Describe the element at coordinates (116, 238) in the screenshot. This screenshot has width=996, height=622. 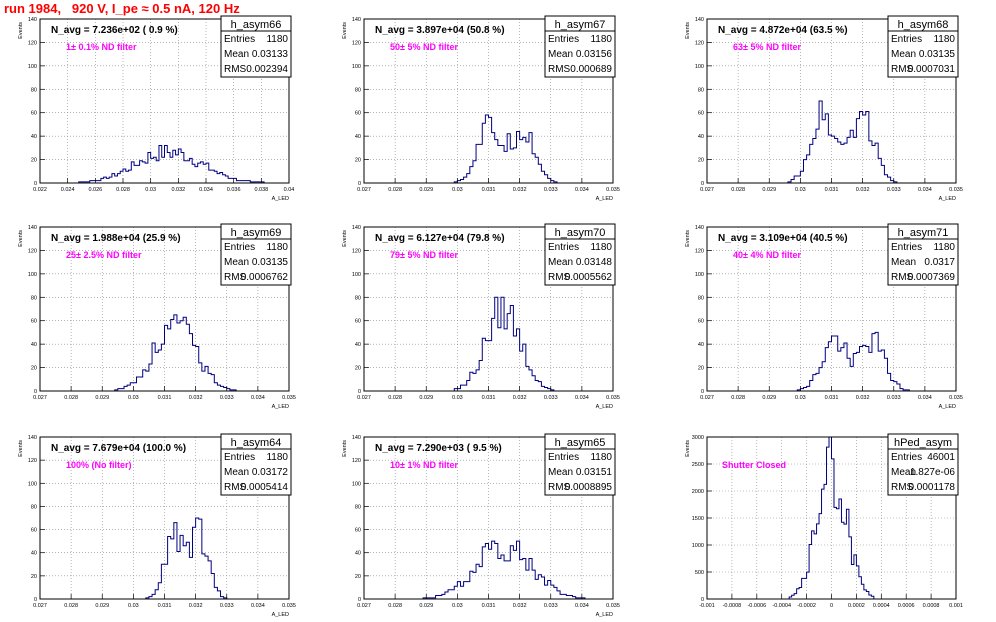
I see `navg-label: N_avg = 1.988e+04 (25.9 %)` at that location.